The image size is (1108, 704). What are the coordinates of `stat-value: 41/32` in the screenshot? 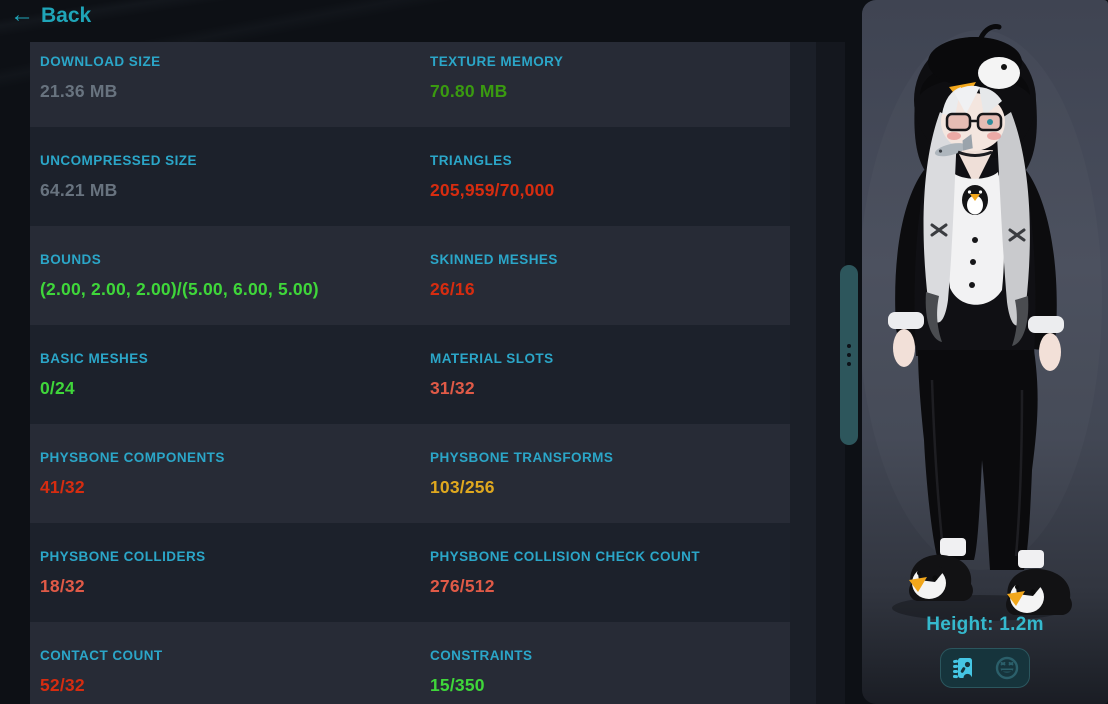 It's located at (62, 487).